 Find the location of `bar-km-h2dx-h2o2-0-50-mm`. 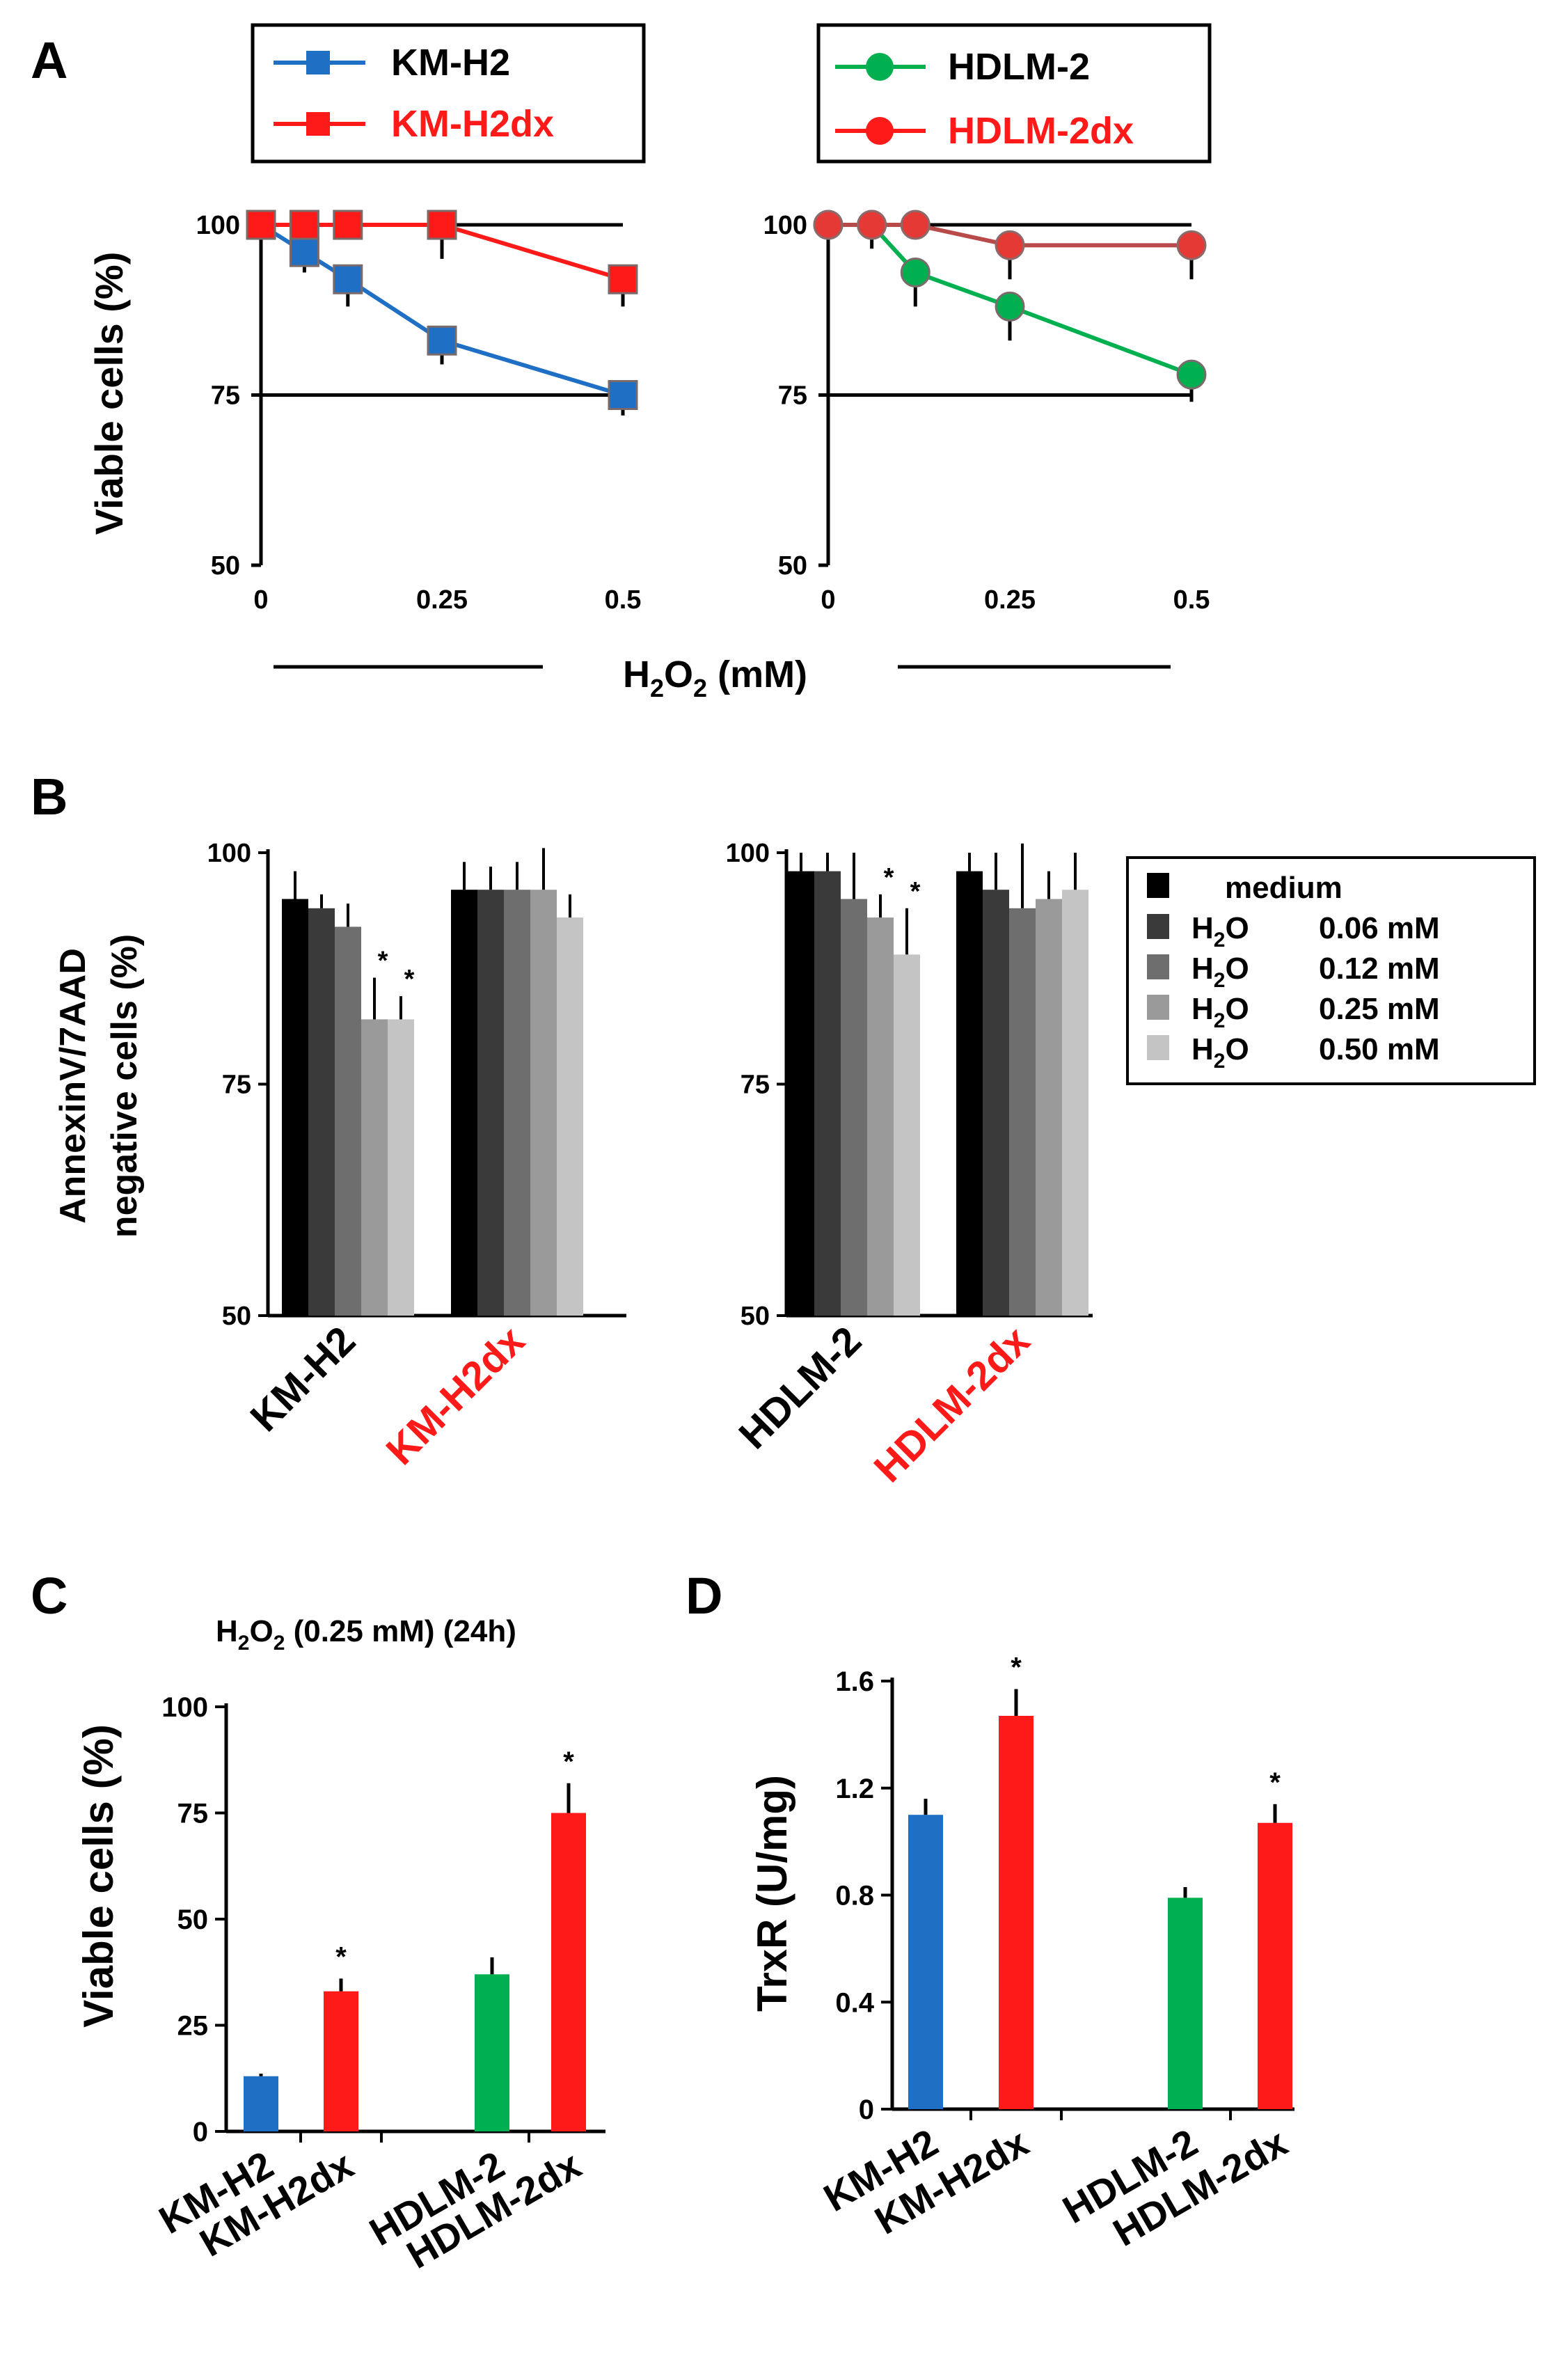

bar-km-h2dx-h2o2-0-50-mm is located at coordinates (570, 1116).